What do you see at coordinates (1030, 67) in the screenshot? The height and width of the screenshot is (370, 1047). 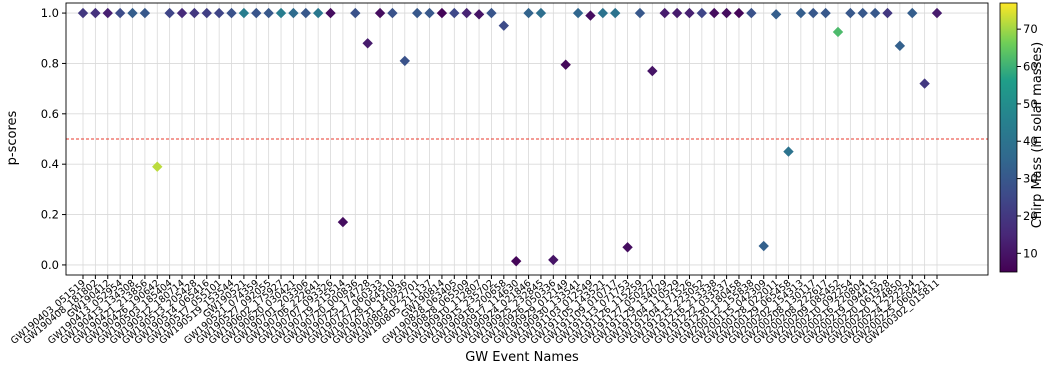 I see `colorbar-tick-label: 60` at bounding box center [1030, 67].